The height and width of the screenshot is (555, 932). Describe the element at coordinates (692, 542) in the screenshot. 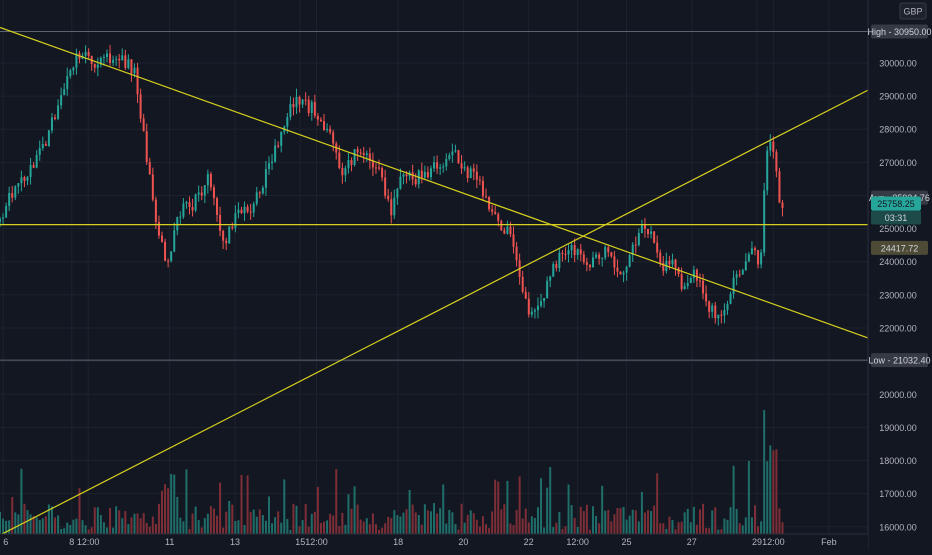

I see `x-tick-label: 27` at that location.